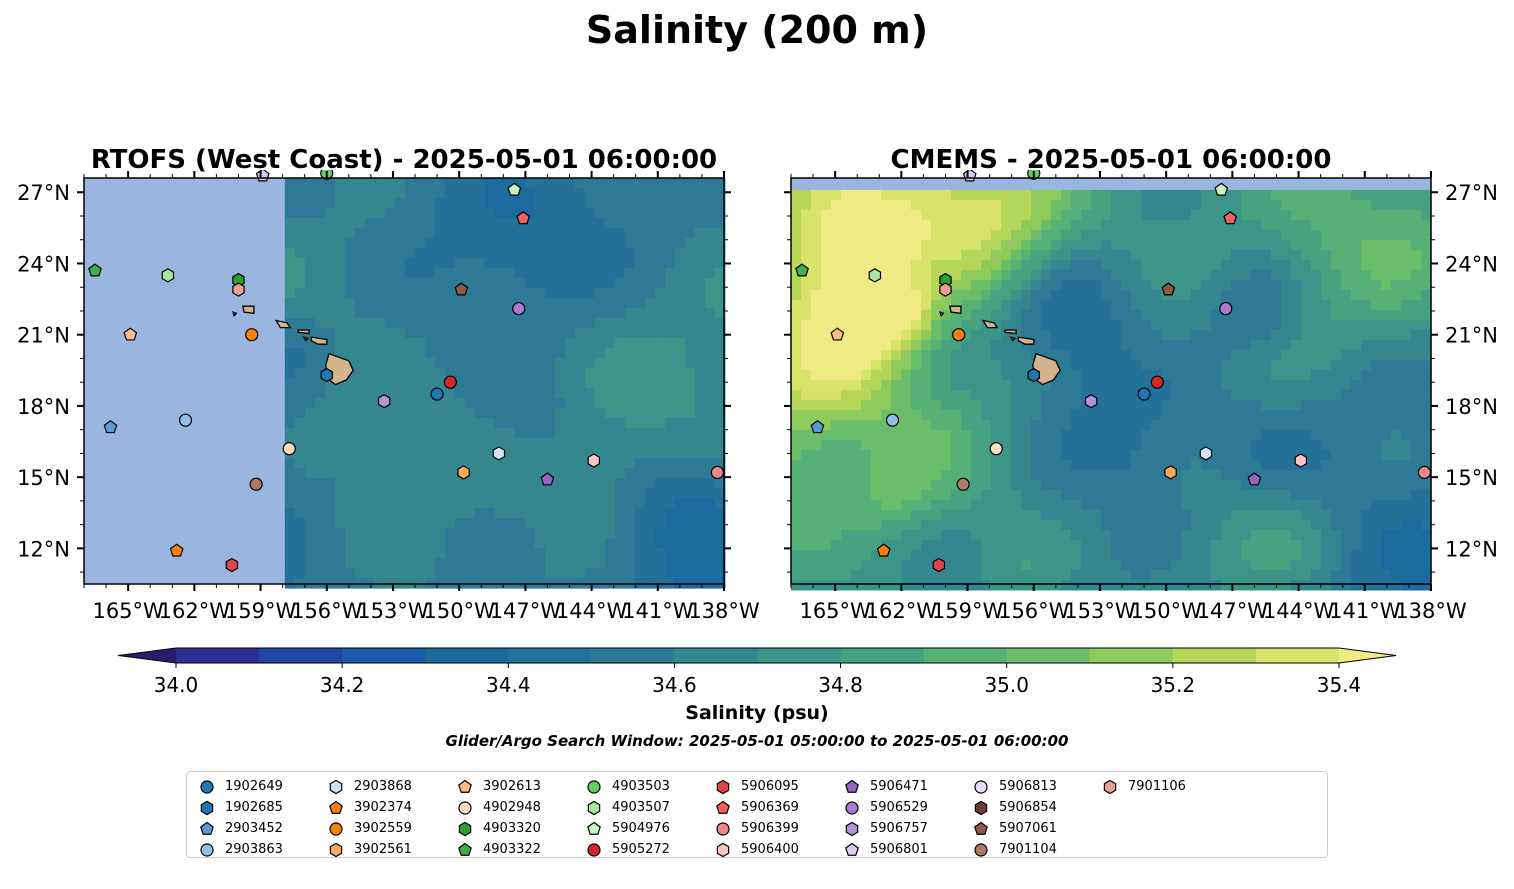  I want to click on legend-item-5906813: 5906813, so click(1015, 786).